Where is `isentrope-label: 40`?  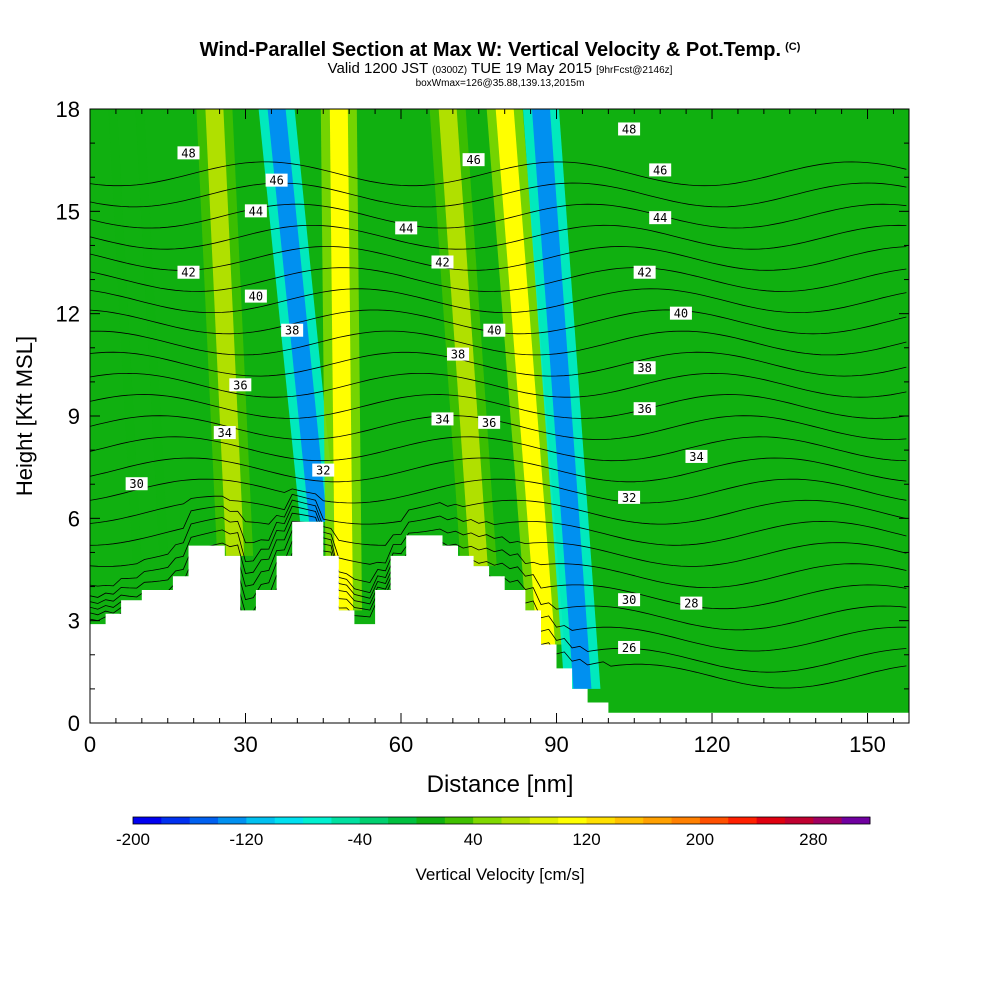 isentrope-label: 40 is located at coordinates (680, 313).